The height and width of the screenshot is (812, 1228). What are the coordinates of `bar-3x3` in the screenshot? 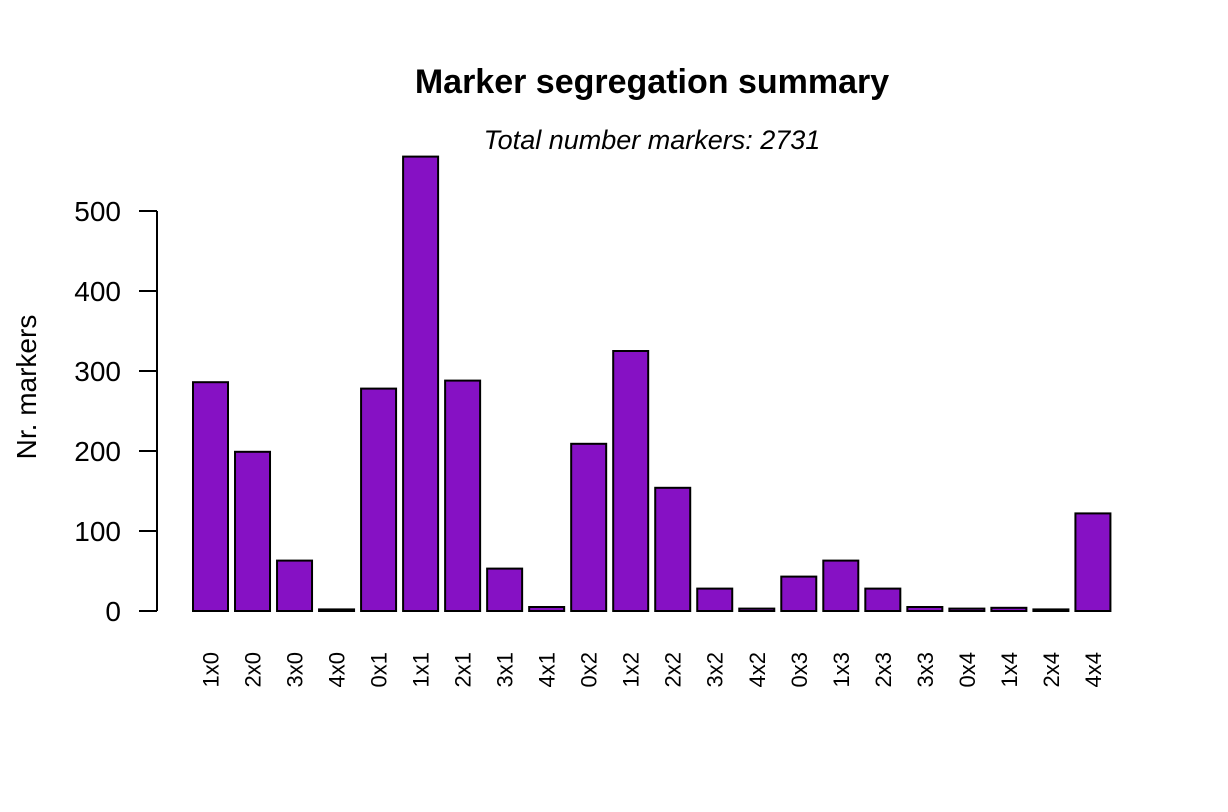 It's located at (925, 609).